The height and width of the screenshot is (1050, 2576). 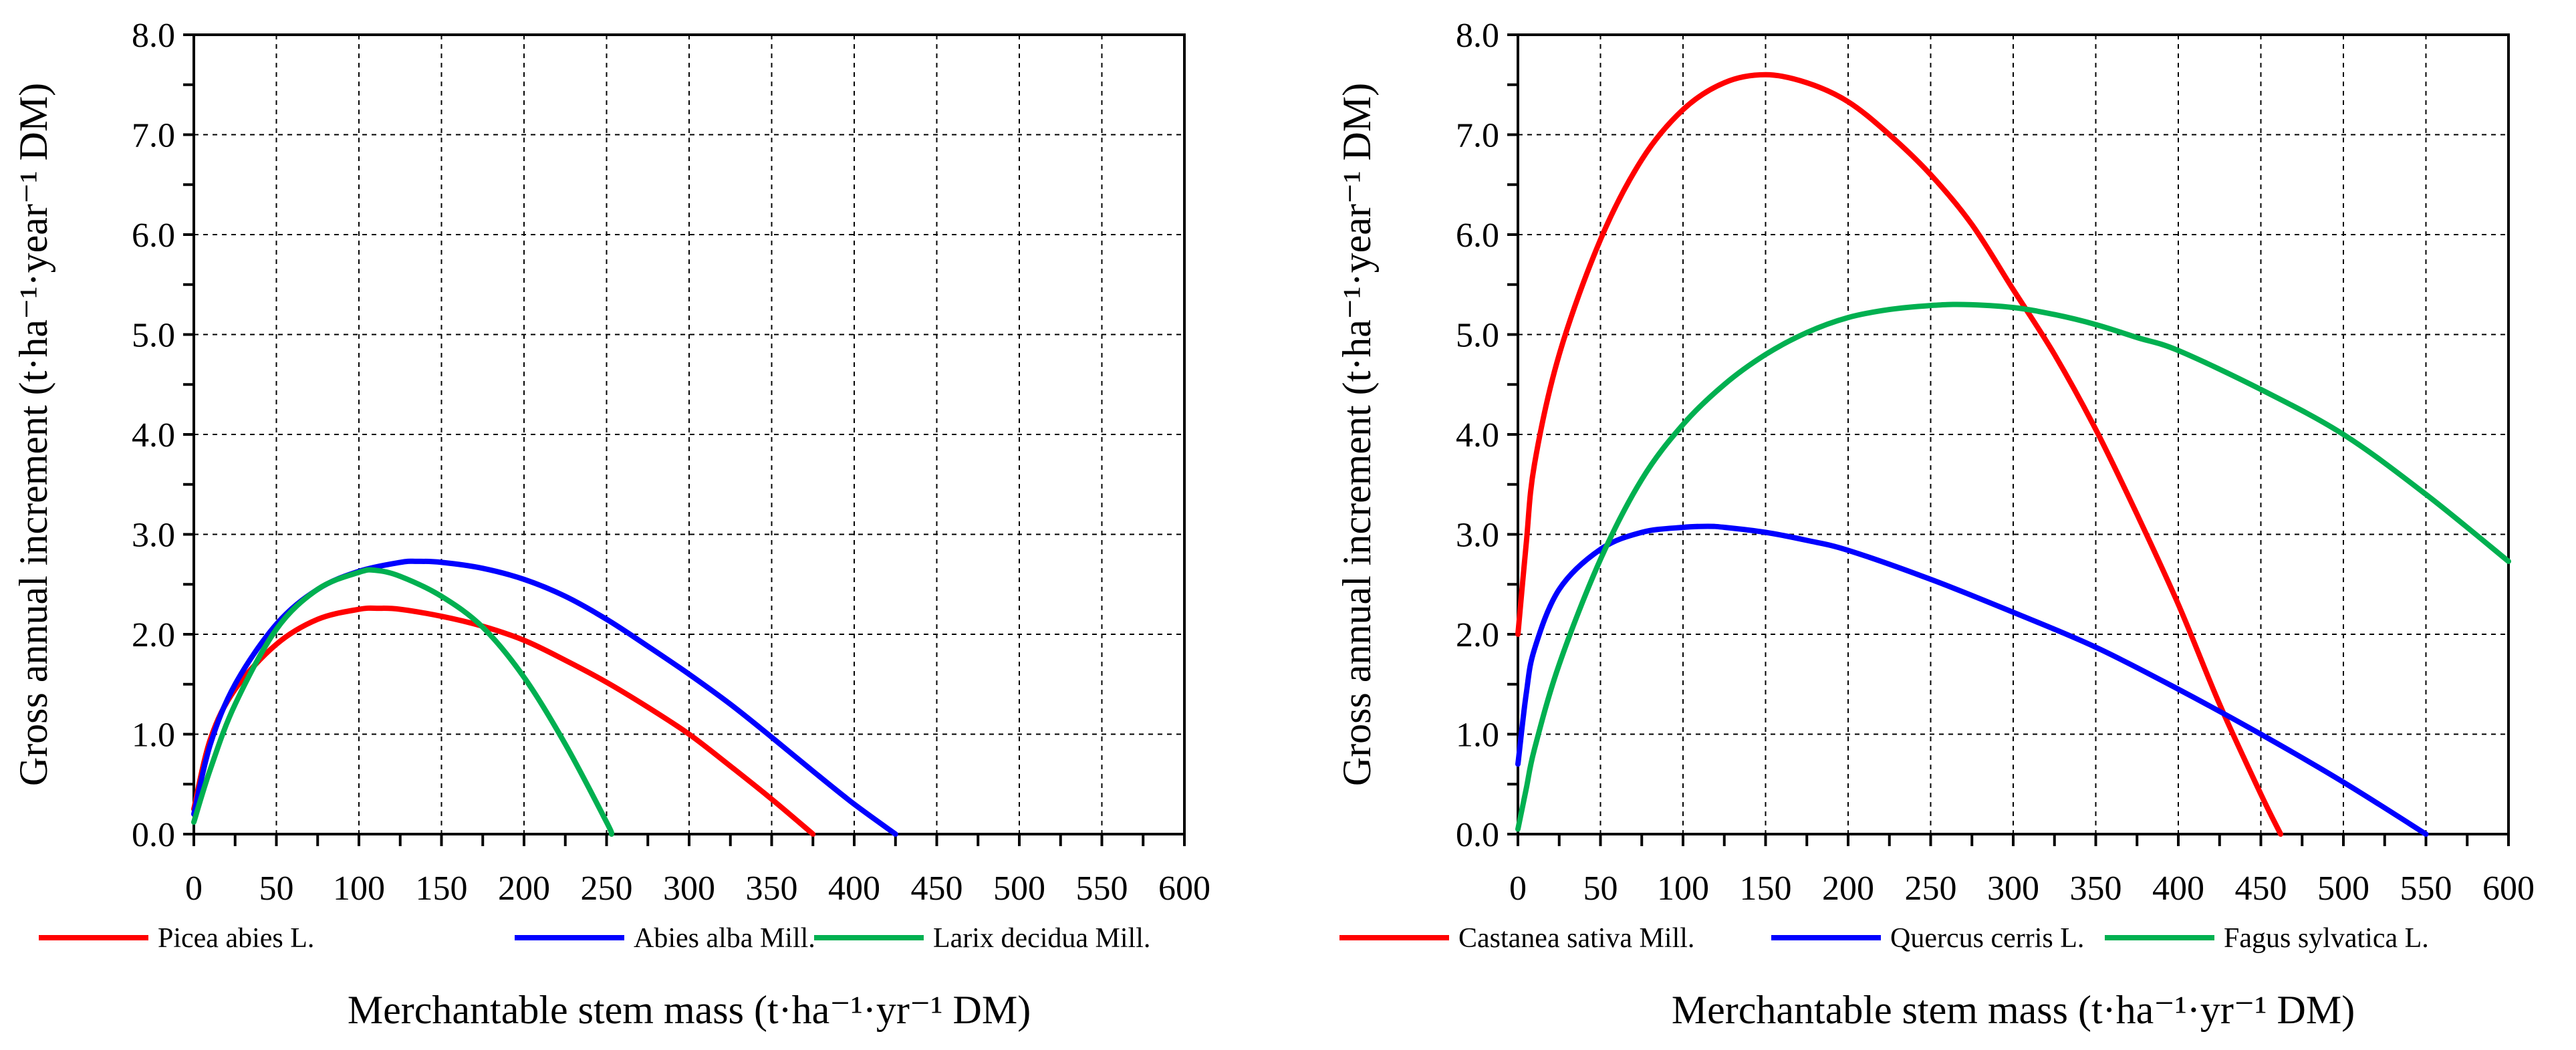 I want to click on series-line-picea-abies-l, so click(x=504, y=721).